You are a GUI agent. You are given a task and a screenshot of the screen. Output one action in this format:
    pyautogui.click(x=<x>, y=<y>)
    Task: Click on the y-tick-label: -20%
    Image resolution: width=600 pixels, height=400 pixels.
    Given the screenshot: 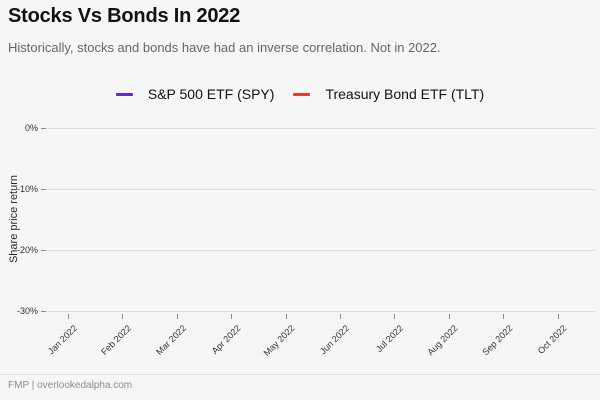 What is the action you would take?
    pyautogui.click(x=27, y=250)
    